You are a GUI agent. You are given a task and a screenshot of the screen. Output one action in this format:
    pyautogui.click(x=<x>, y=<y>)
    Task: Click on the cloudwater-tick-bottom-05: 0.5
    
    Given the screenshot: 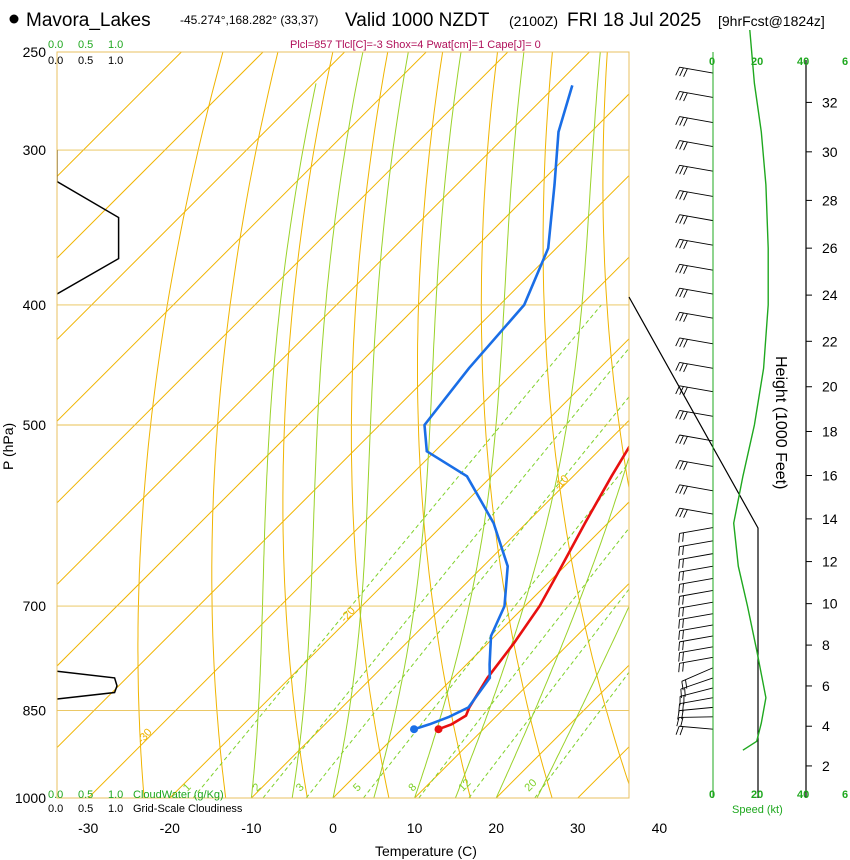 What is the action you would take?
    pyautogui.click(x=85, y=795)
    